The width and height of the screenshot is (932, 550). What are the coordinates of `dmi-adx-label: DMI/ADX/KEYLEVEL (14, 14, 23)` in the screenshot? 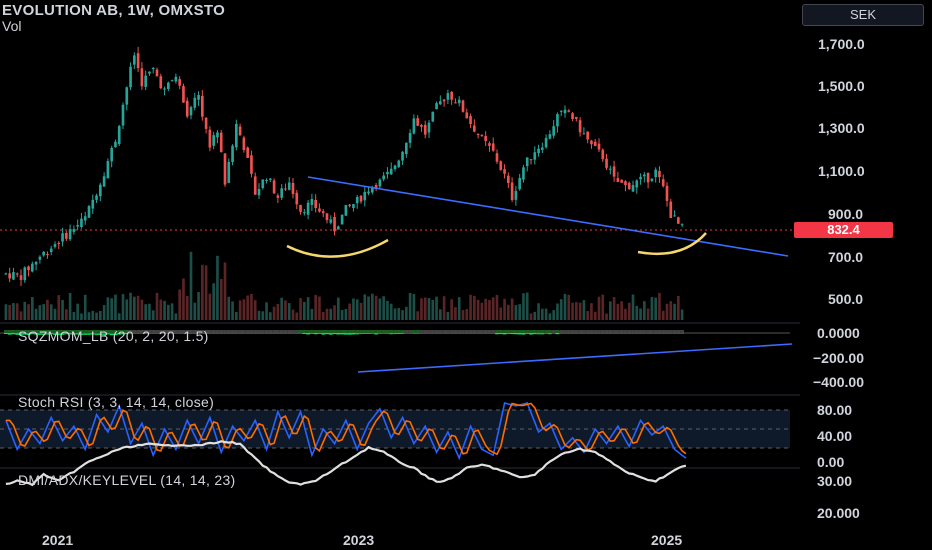 It's located at (127, 480).